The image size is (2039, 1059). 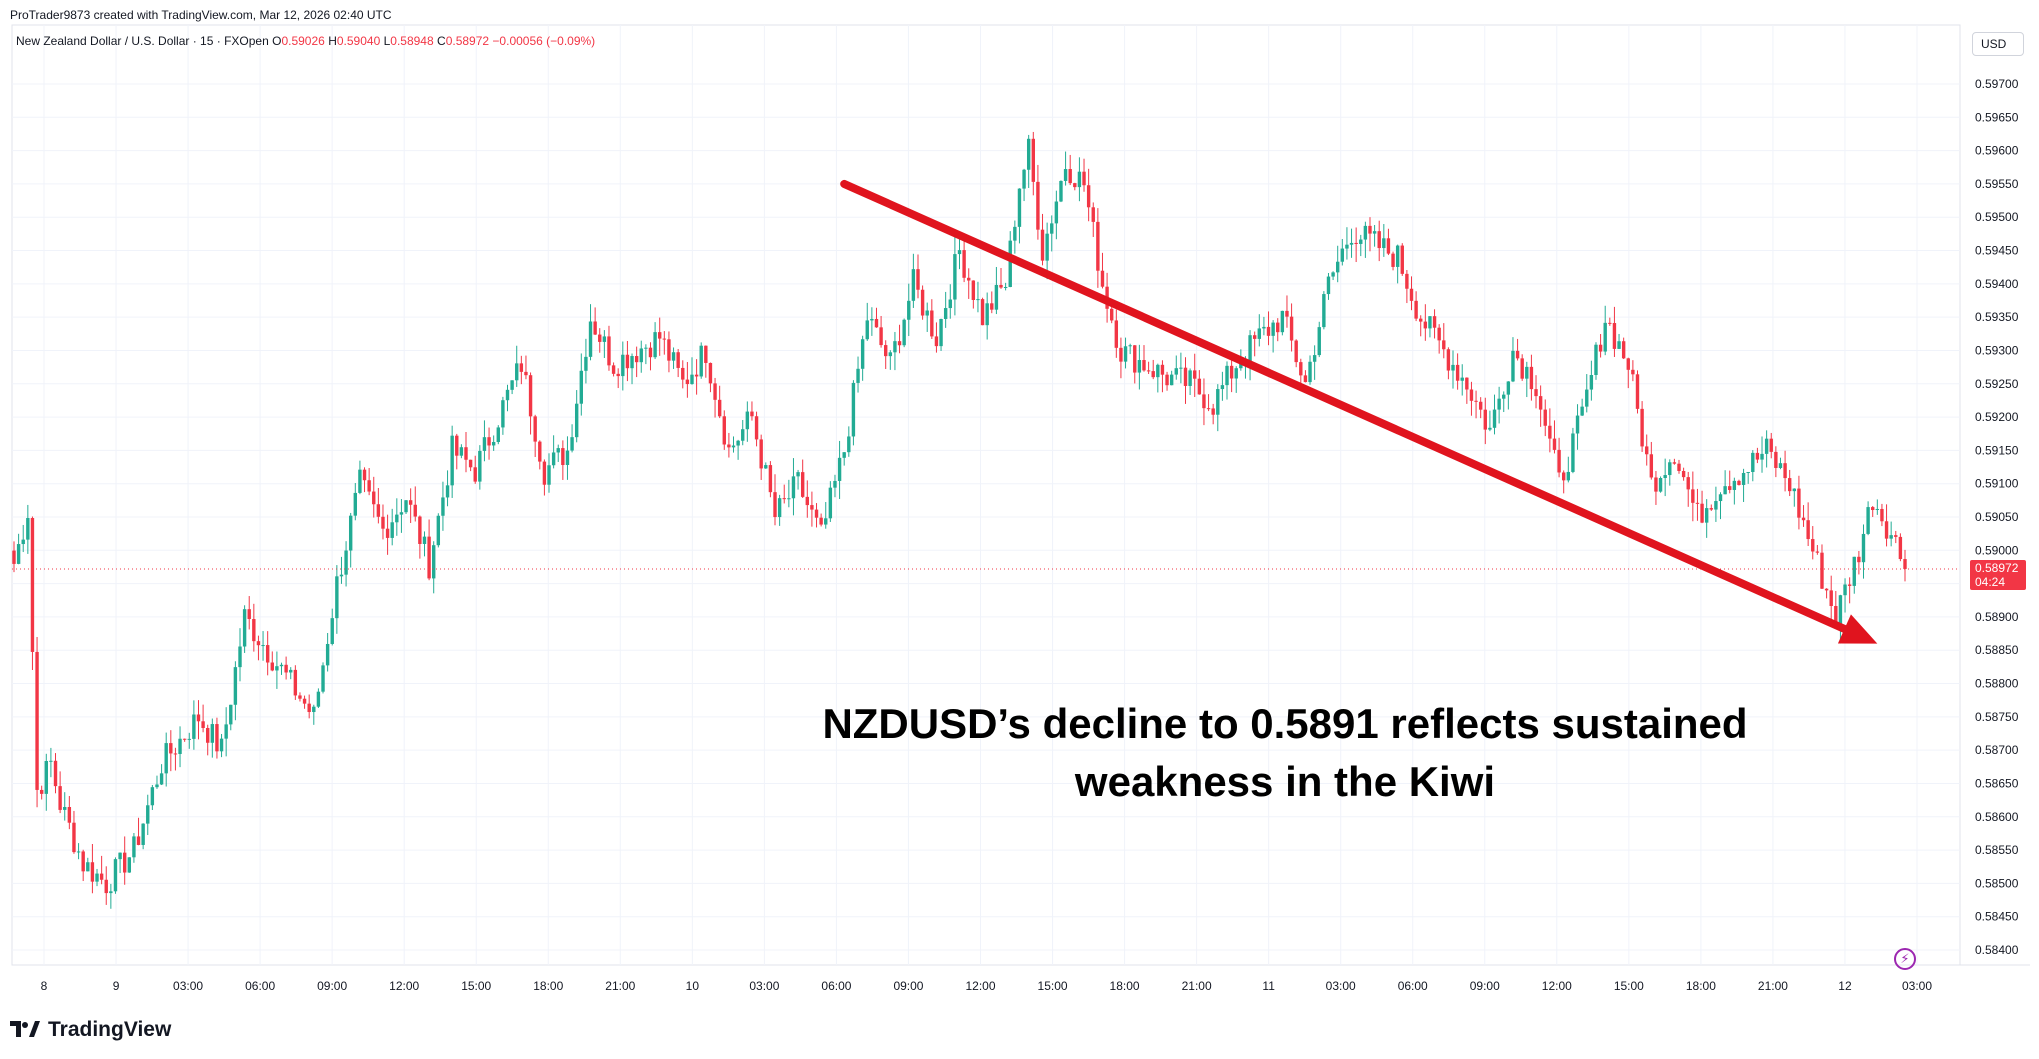 I want to click on lightning-icon: ⚡, so click(x=1905, y=959).